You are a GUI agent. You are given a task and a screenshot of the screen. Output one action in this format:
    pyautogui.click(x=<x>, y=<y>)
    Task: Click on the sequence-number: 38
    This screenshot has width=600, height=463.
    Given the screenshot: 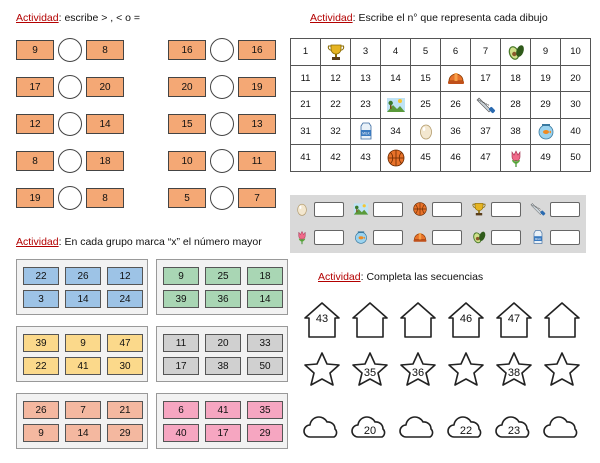 What is the action you would take?
    pyautogui.click(x=514, y=373)
    